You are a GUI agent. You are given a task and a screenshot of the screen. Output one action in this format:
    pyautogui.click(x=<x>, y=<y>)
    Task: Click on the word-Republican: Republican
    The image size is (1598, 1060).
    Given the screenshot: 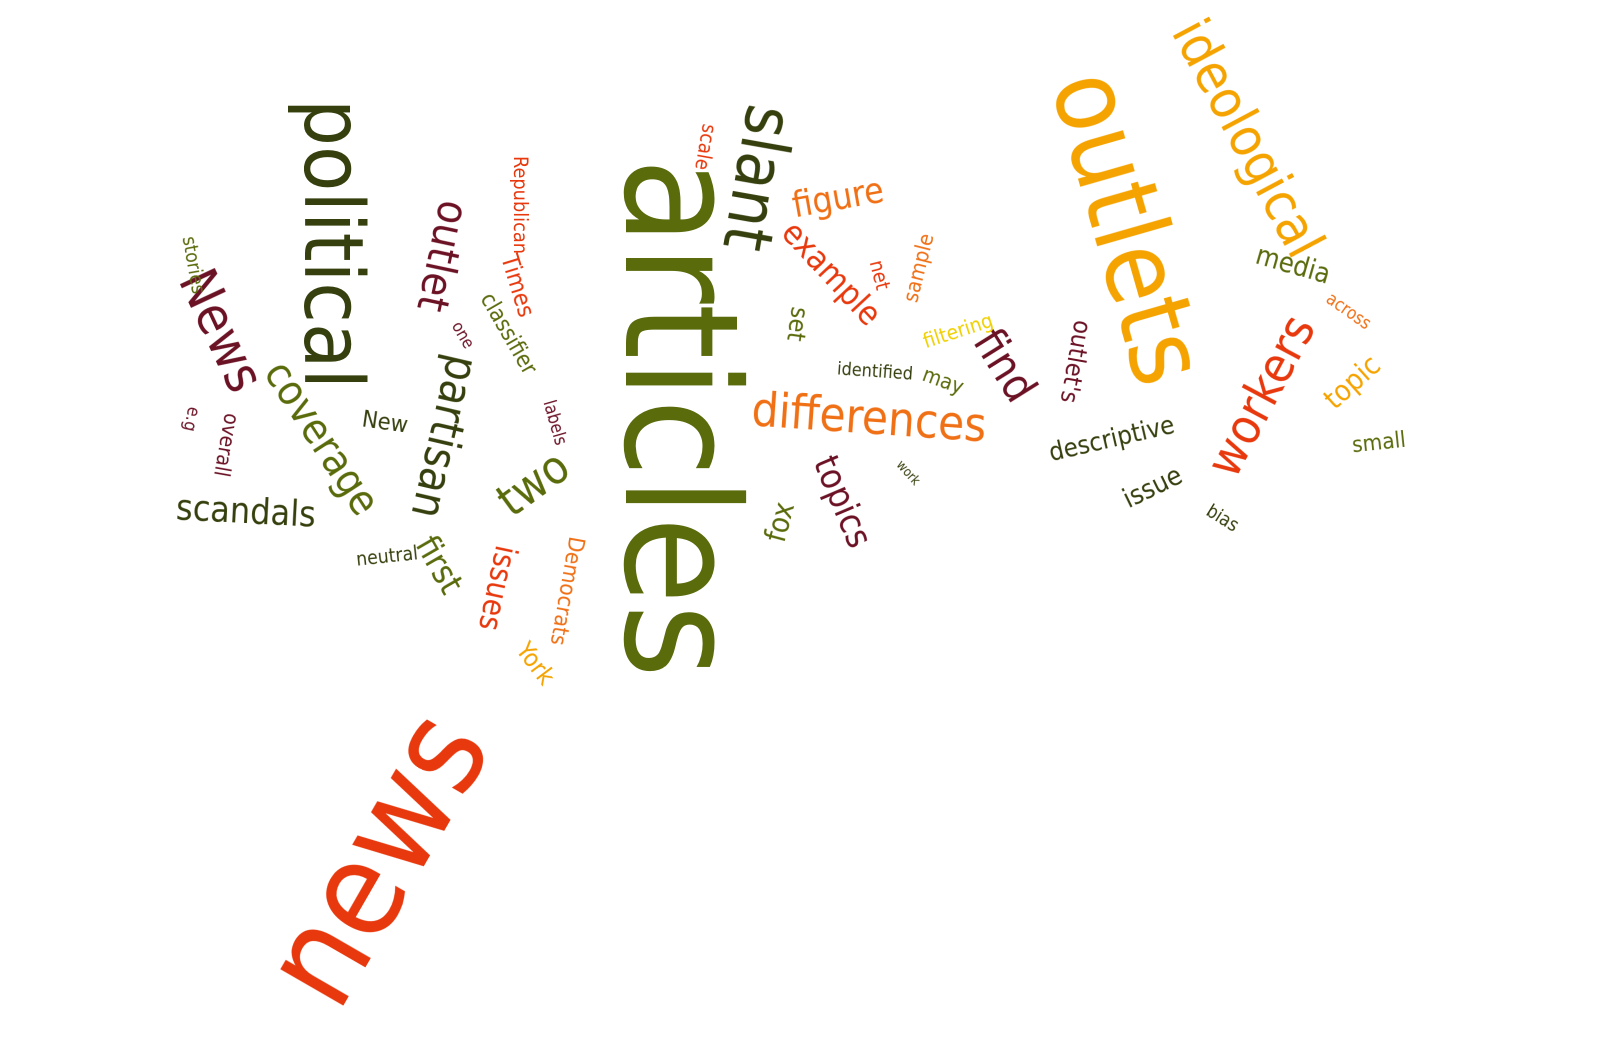 What is the action you would take?
    pyautogui.click(x=520, y=205)
    